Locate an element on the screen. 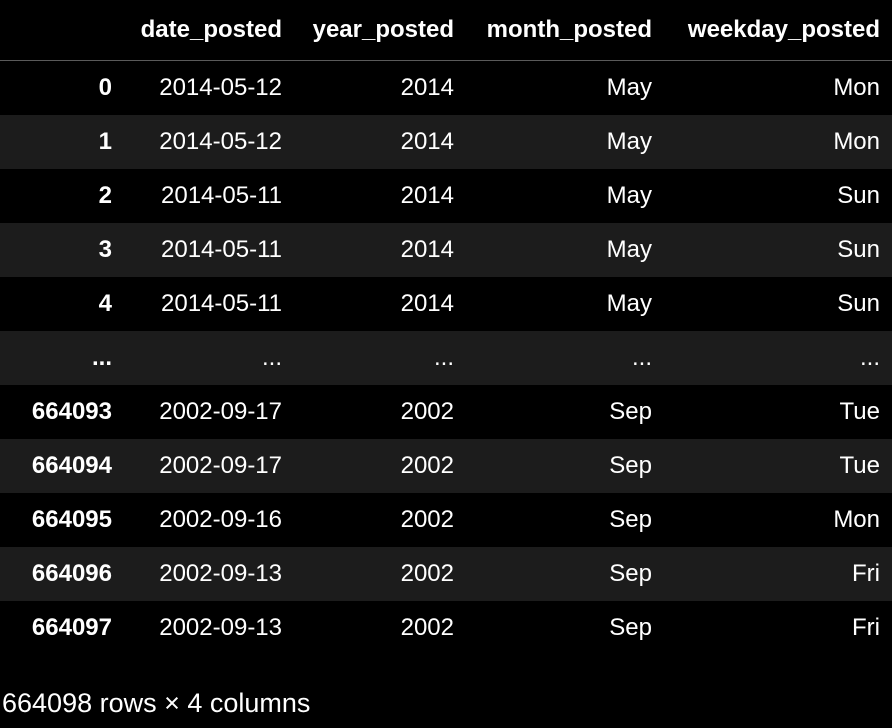  table-row: 664096 2002-09-13 2002 Sep Fri is located at coordinates (446, 573).